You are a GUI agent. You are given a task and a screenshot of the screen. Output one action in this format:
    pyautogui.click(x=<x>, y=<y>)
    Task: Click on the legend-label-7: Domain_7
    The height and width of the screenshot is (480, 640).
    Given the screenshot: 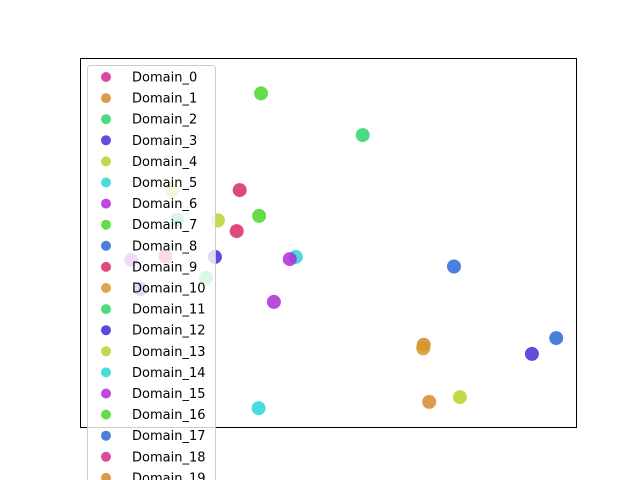 What is the action you would take?
    pyautogui.click(x=164, y=225)
    